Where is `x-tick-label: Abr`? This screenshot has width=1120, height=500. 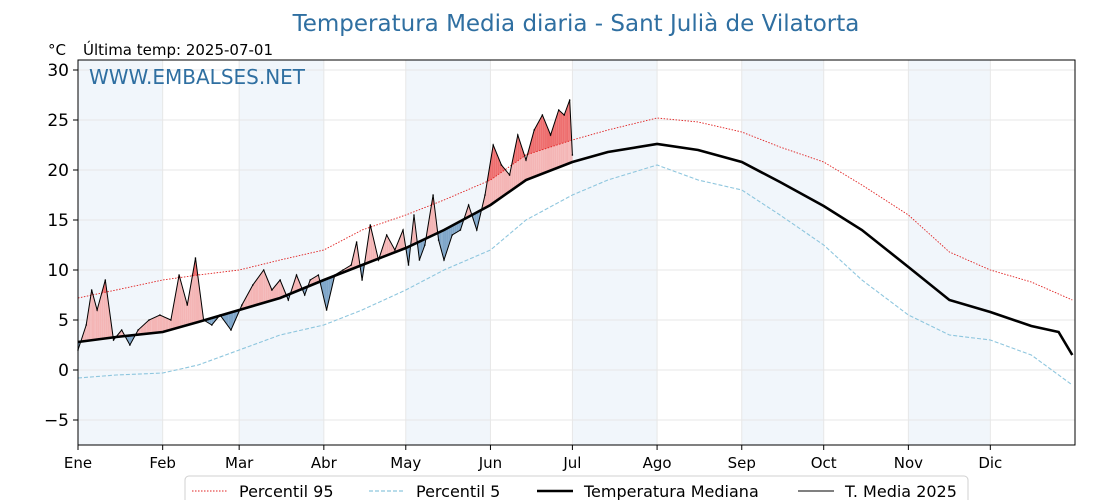 x-tick-label: Abr is located at coordinates (324, 463).